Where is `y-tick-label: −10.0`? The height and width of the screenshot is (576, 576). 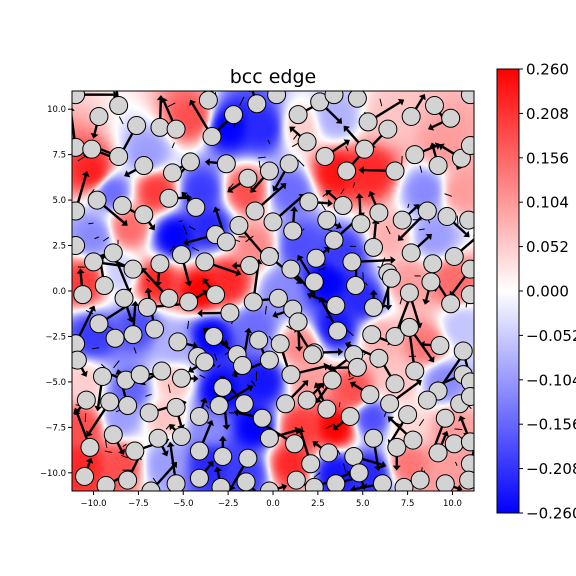 y-tick-label: −10.0 is located at coordinates (53, 474).